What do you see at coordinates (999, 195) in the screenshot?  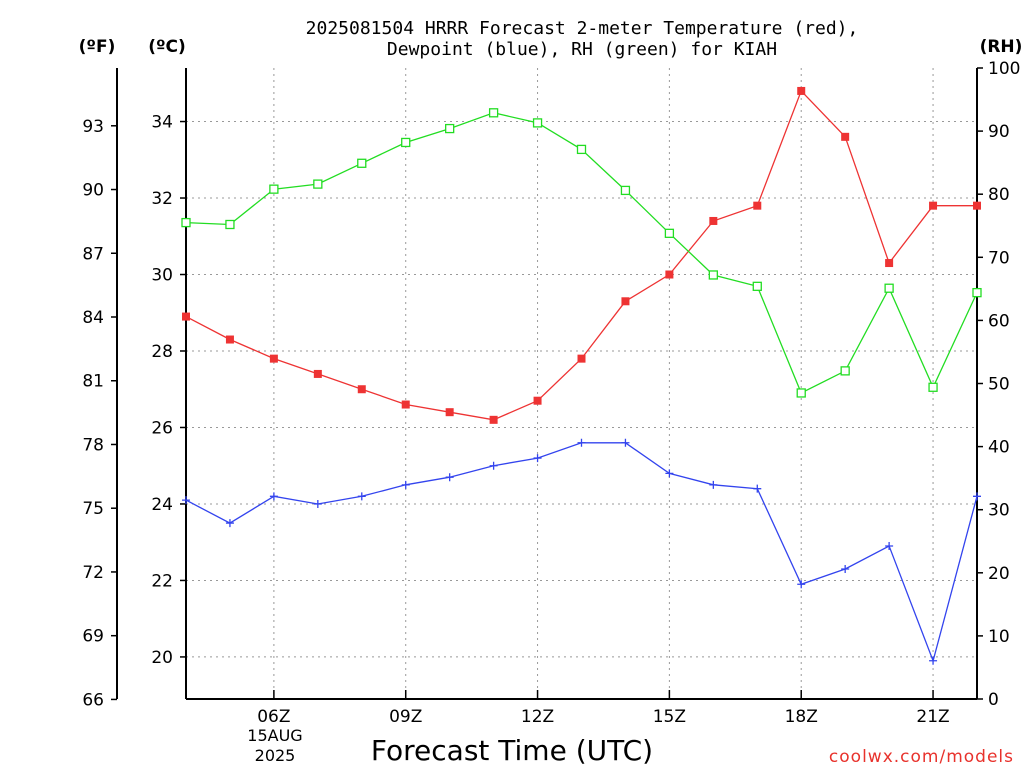 I see `rh-tick-label: 80` at bounding box center [999, 195].